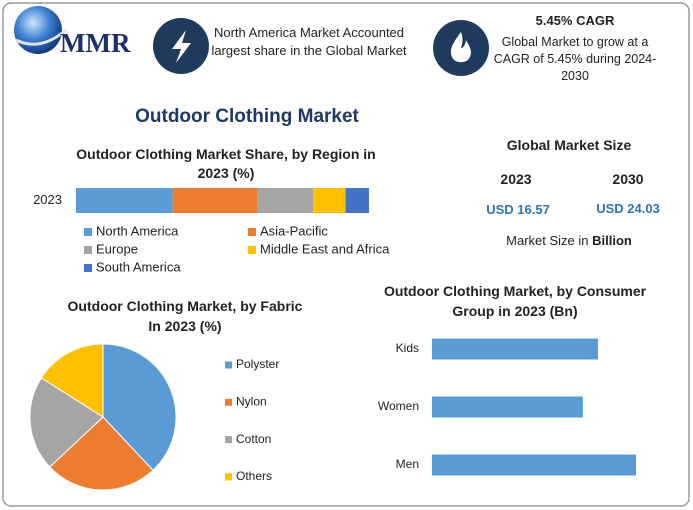 The image size is (693, 510). I want to click on y-tick-label: Men, so click(407, 464).